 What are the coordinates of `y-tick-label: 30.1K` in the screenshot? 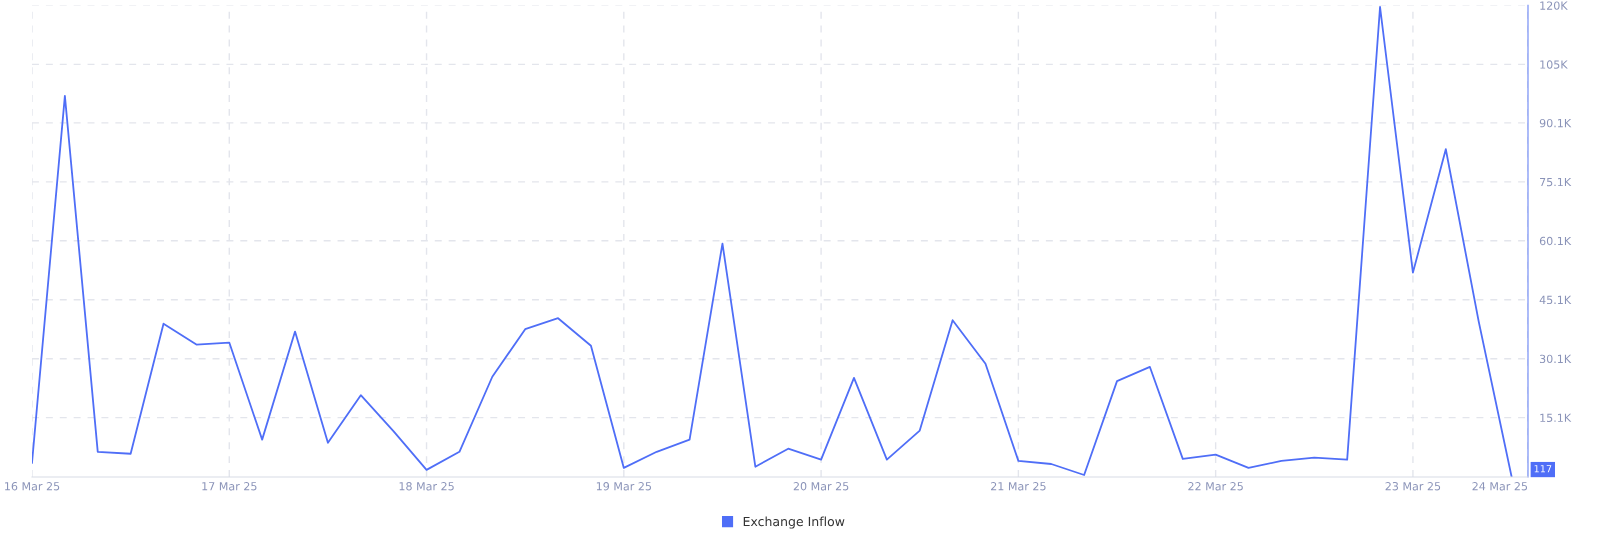 It's located at (1555, 359).